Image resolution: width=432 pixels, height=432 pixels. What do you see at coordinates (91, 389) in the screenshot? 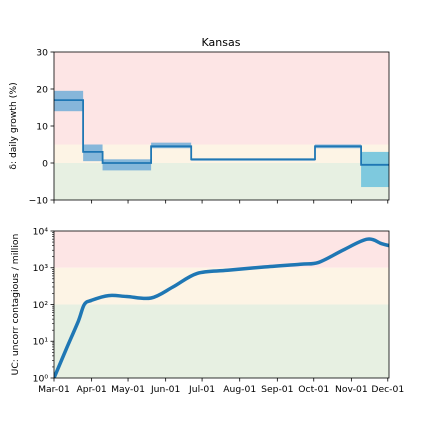
I see `contagious-x-tick-label: Apr-01` at bounding box center [91, 389].